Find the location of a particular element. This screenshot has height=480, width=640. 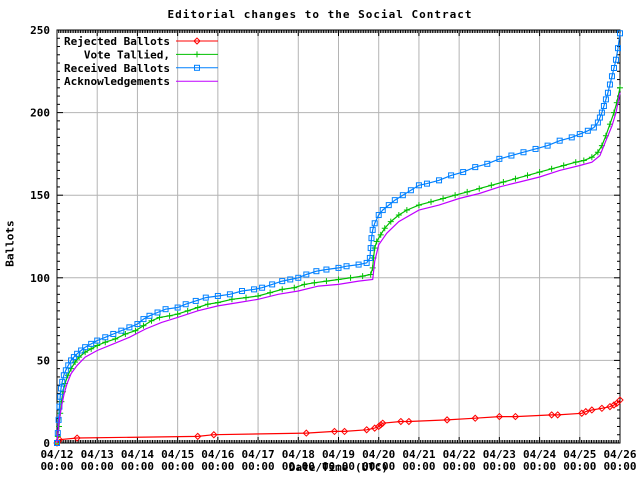

y-tick-label: 200 is located at coordinates (40, 113).